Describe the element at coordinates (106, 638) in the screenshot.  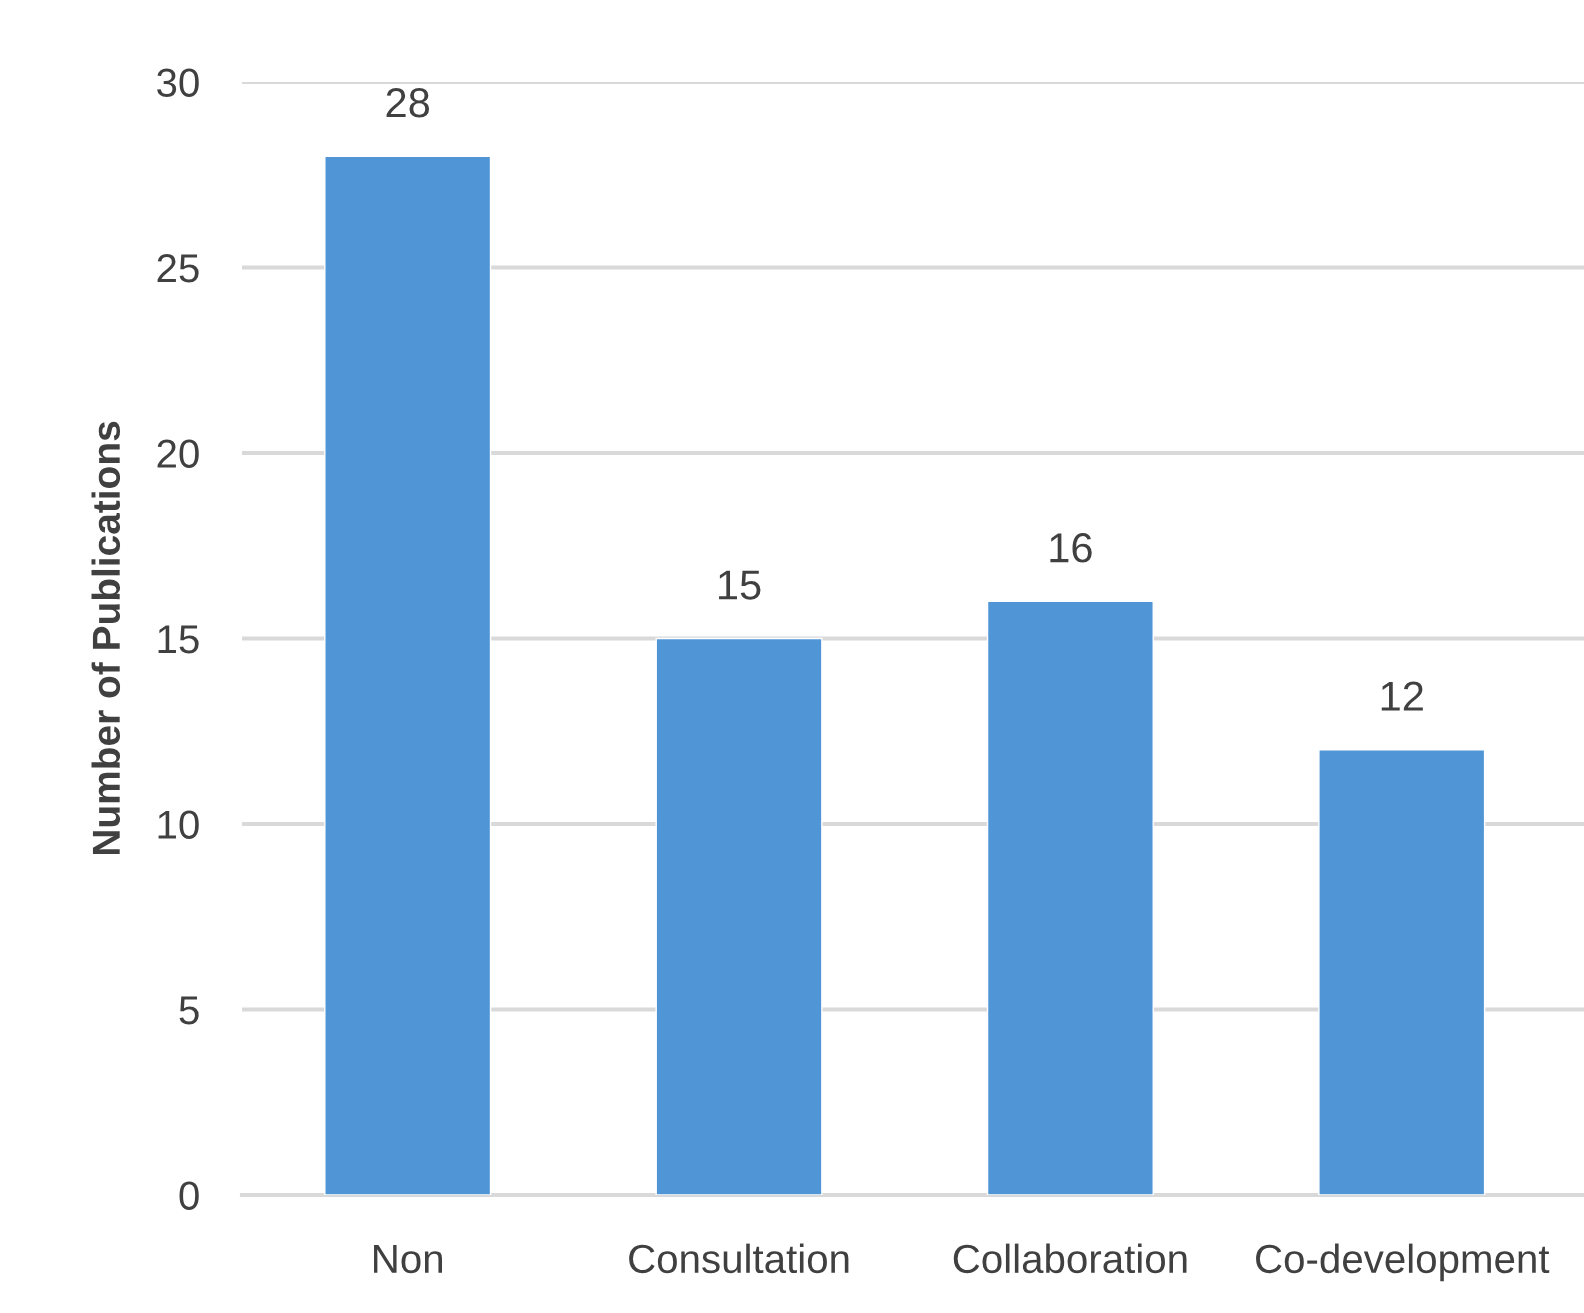
I see `y-axis-title: Number of Publications` at that location.